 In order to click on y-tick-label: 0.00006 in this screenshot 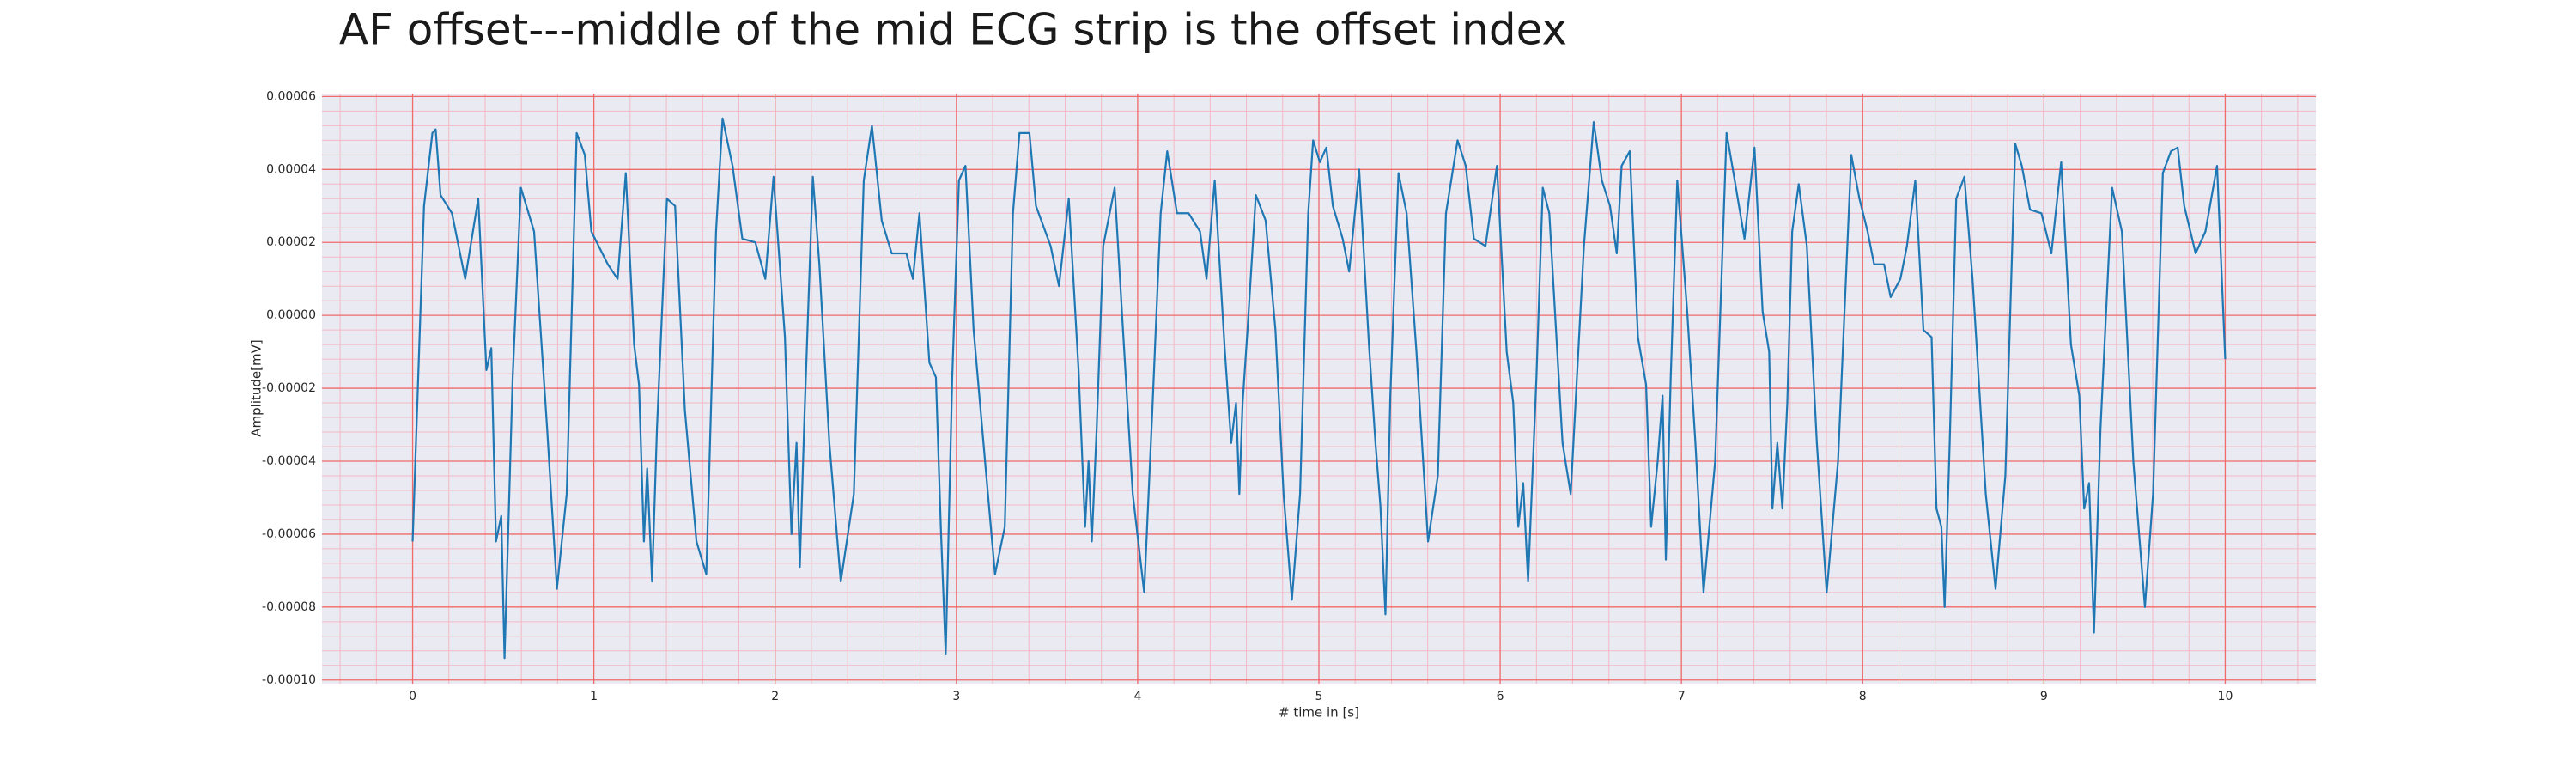, I will do `click(291, 96)`.